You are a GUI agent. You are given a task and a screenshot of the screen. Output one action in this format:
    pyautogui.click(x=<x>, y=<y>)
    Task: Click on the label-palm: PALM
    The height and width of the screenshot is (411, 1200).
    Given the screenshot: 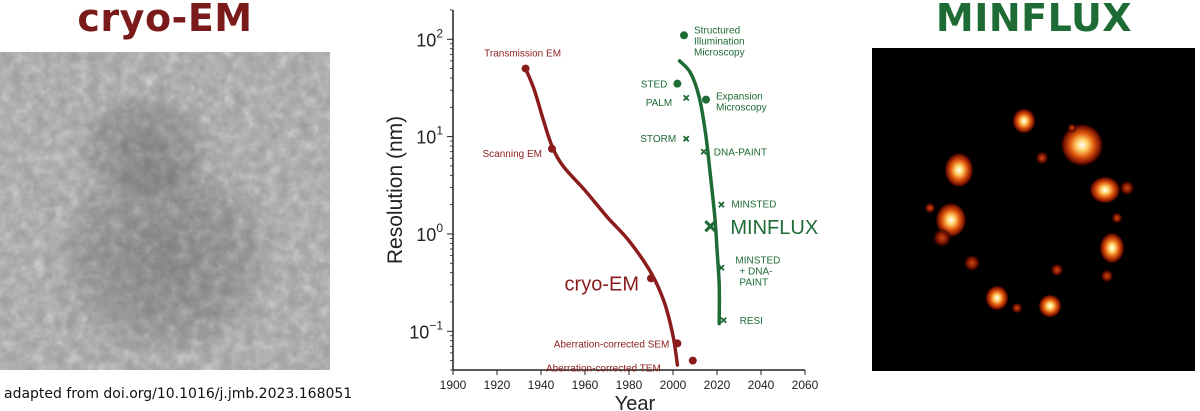 What is the action you would take?
    pyautogui.click(x=659, y=103)
    